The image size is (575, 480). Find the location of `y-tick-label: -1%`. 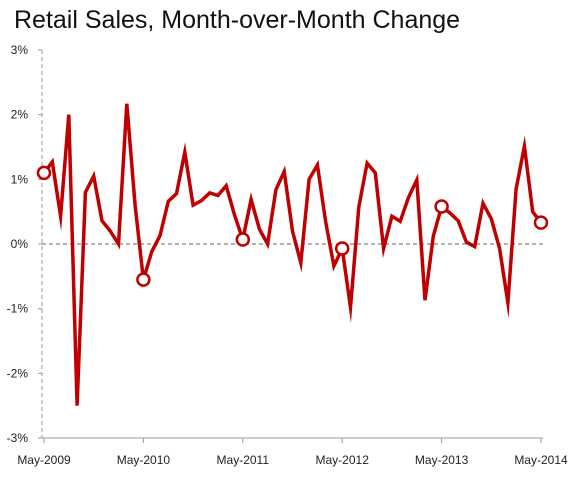

y-tick-label: -1% is located at coordinates (18, 309).